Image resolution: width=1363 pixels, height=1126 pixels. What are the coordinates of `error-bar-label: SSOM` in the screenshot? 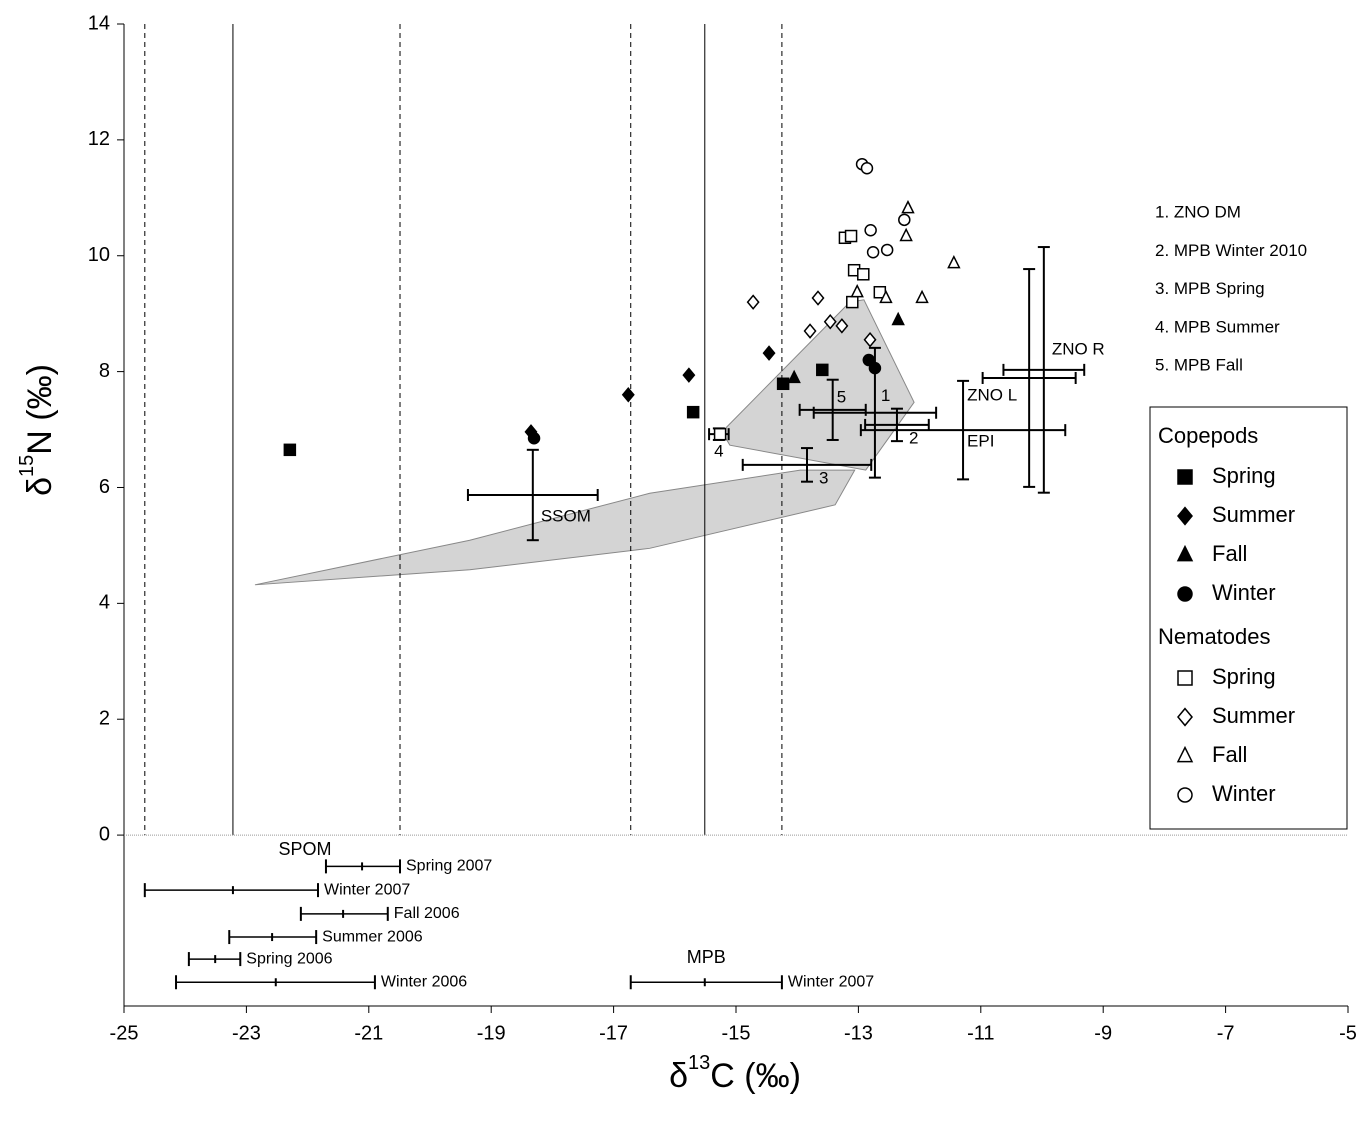 It's located at (566, 515).